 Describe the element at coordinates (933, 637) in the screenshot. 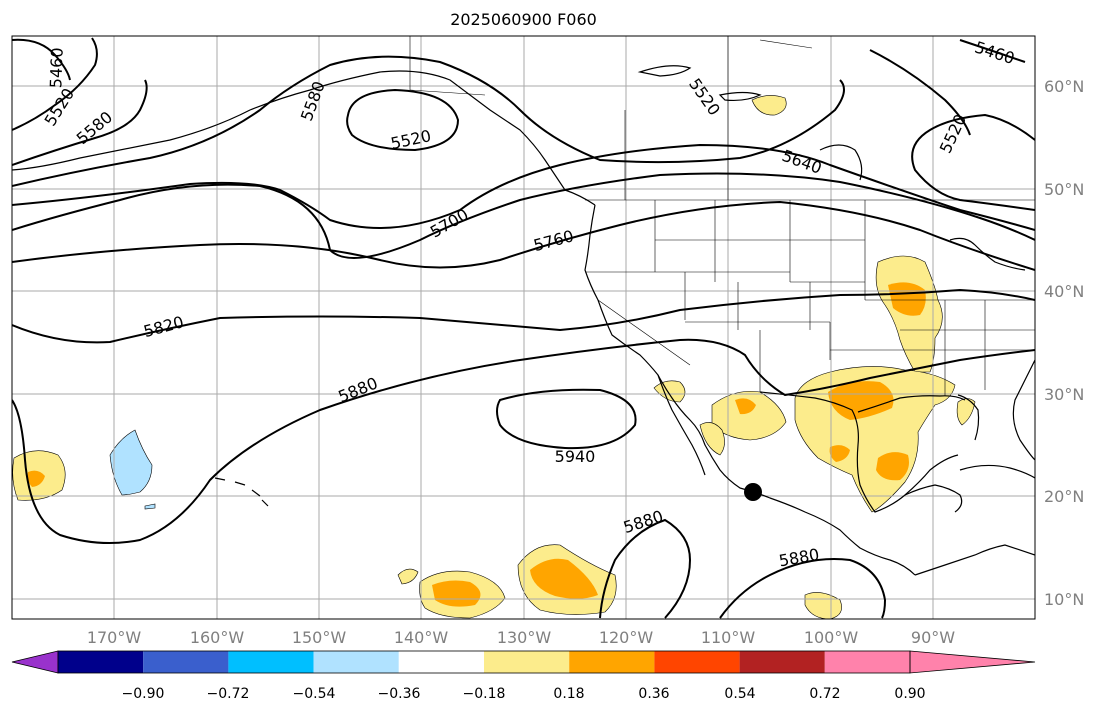

I see `lon-label: 90°W` at that location.